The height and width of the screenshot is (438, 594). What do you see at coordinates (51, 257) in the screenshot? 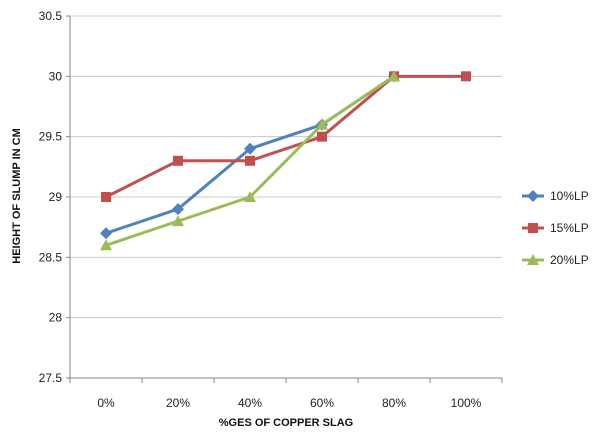
I see `y-tick-label: 28.5` at bounding box center [51, 257].